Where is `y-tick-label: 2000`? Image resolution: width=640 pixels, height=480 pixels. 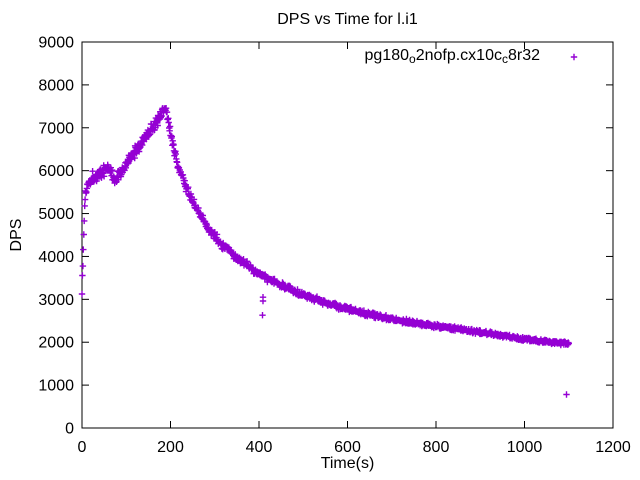 y-tick-label: 2000 is located at coordinates (56, 343).